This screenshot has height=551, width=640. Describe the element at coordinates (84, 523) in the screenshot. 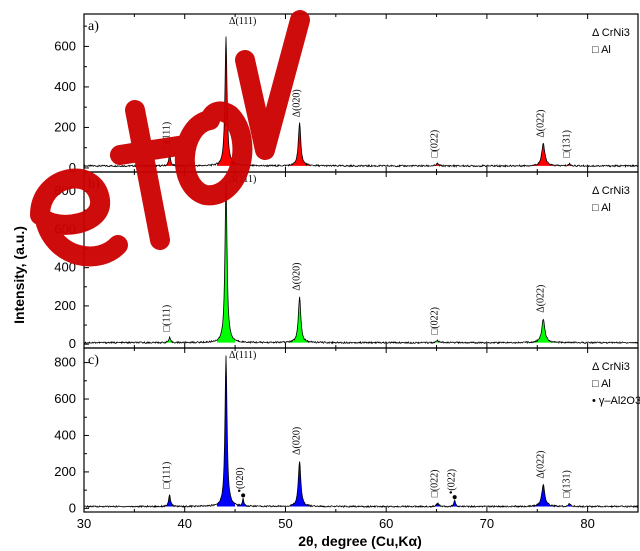

I see `x-tick-label: 30` at that location.